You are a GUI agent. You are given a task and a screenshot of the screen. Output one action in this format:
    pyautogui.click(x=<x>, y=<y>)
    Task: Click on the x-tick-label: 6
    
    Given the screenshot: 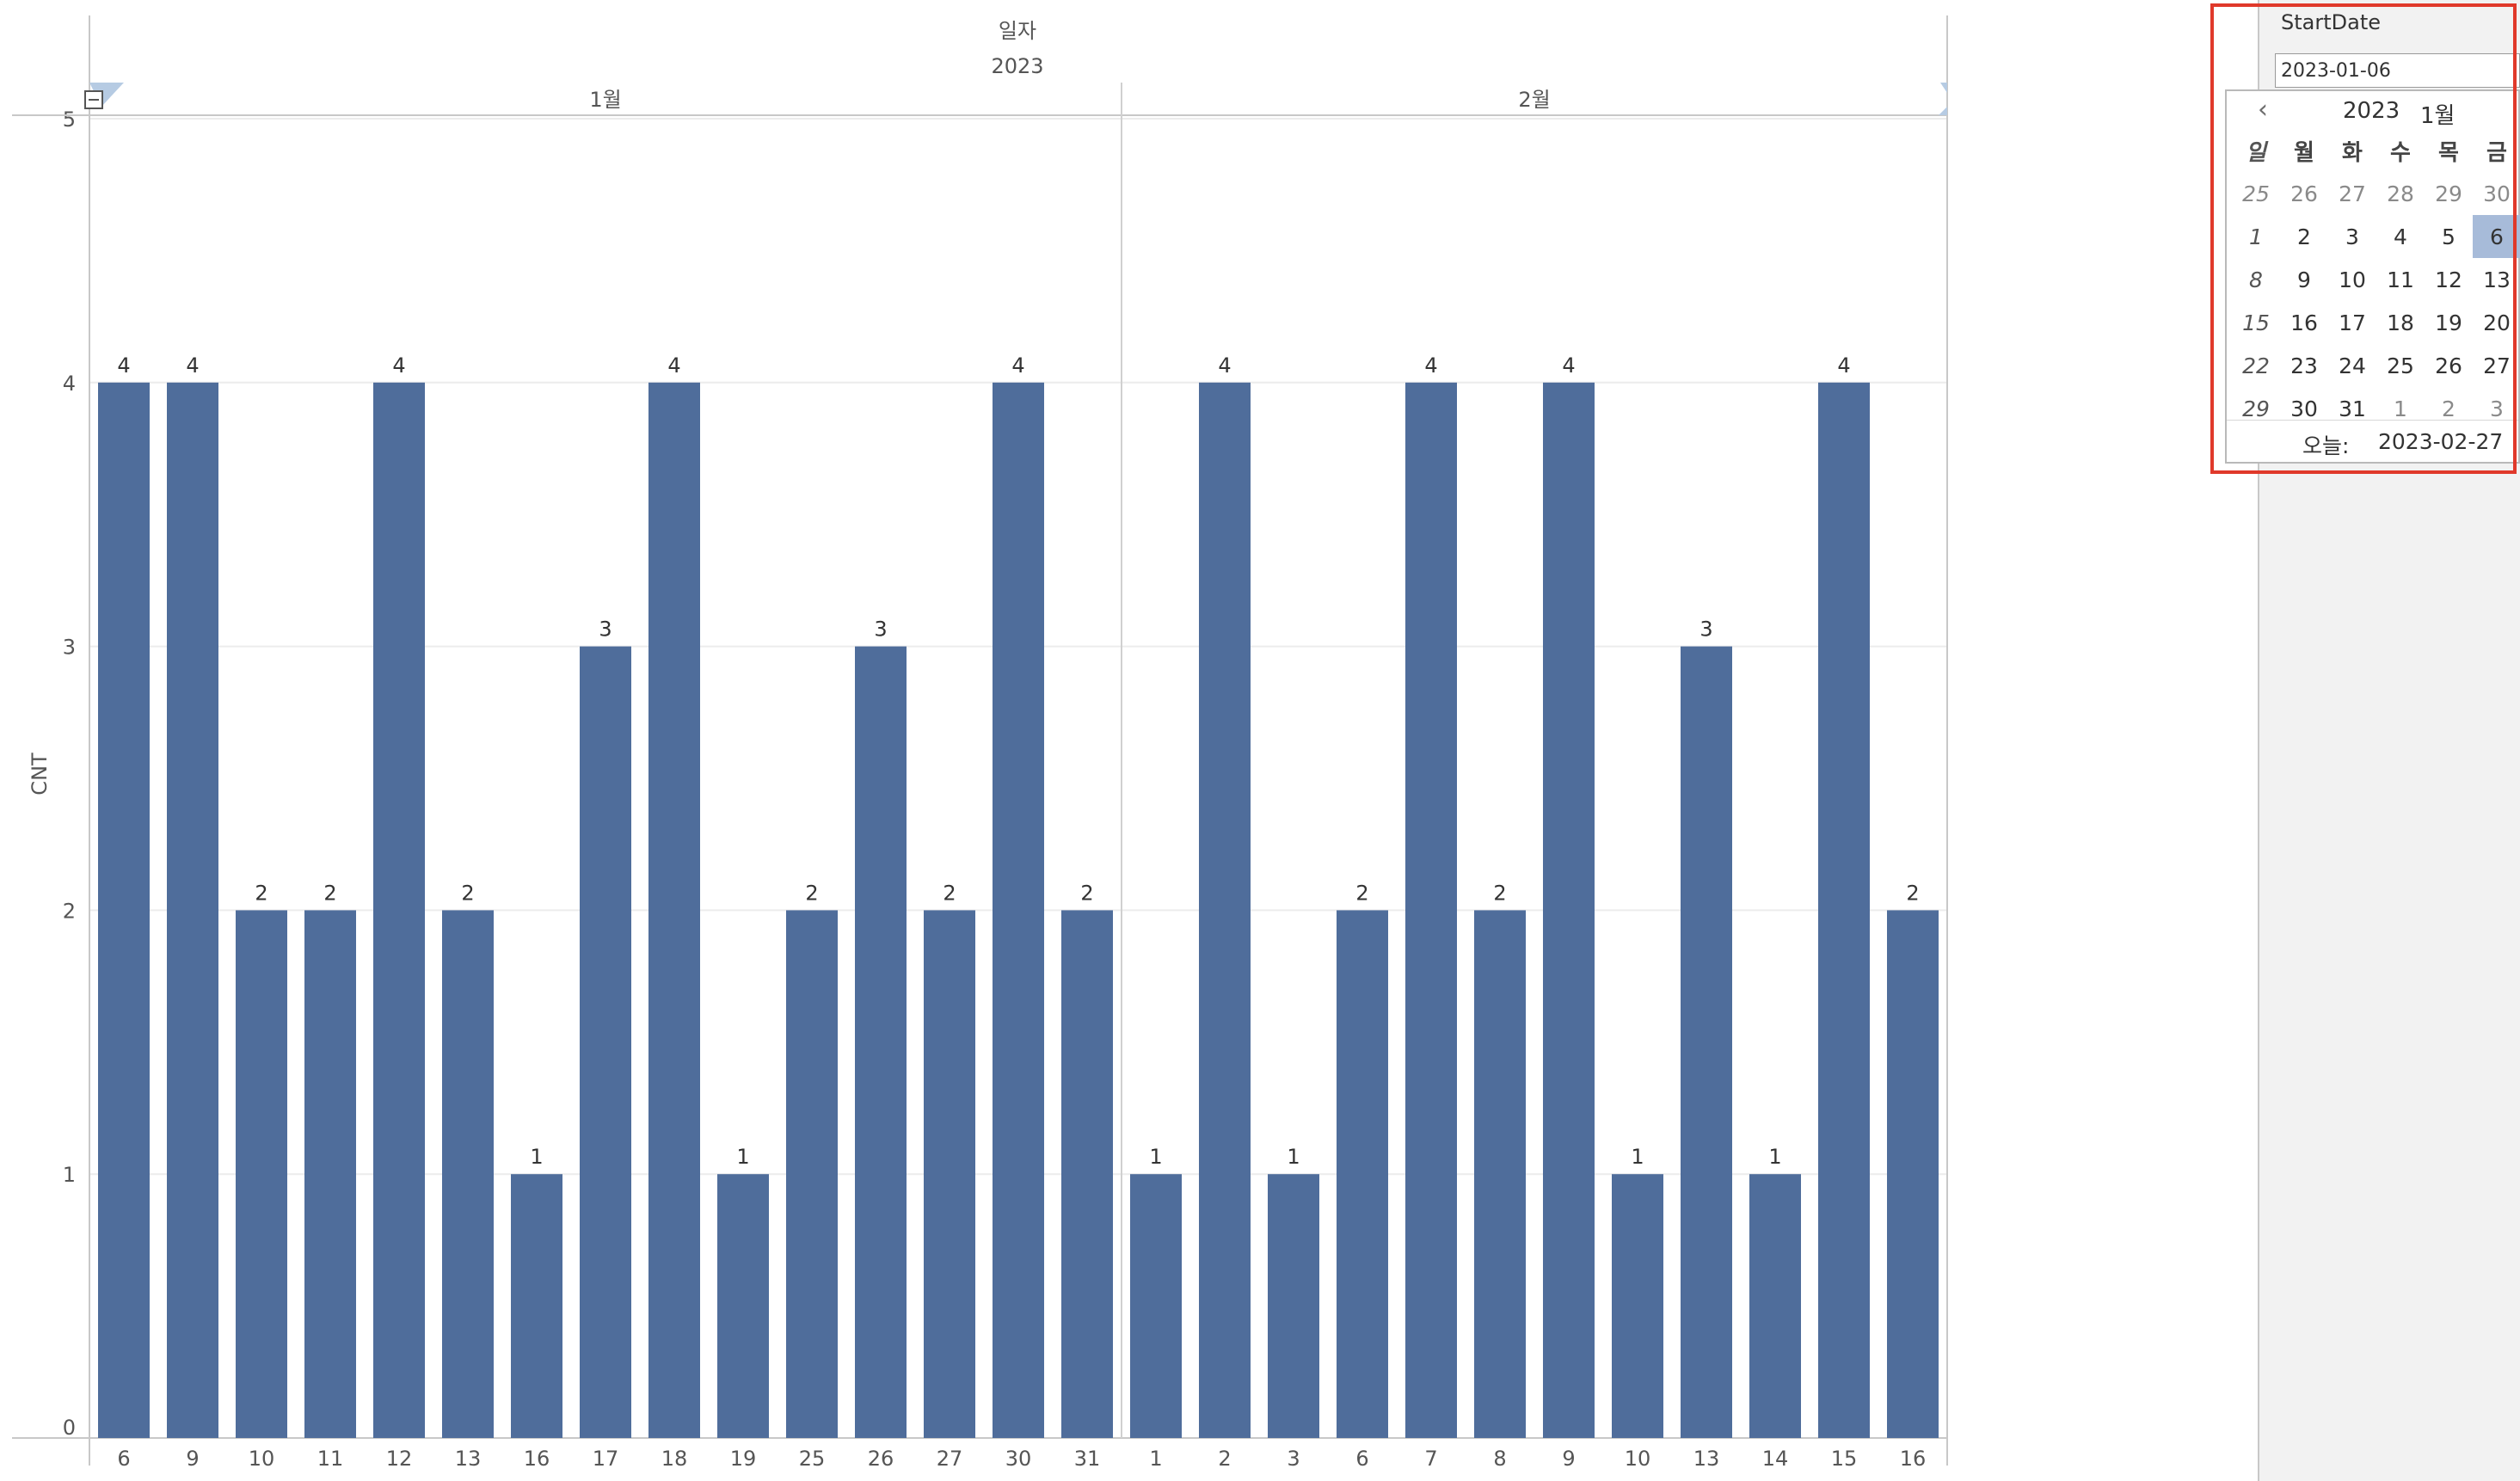 What is the action you would take?
    pyautogui.click(x=1361, y=1459)
    